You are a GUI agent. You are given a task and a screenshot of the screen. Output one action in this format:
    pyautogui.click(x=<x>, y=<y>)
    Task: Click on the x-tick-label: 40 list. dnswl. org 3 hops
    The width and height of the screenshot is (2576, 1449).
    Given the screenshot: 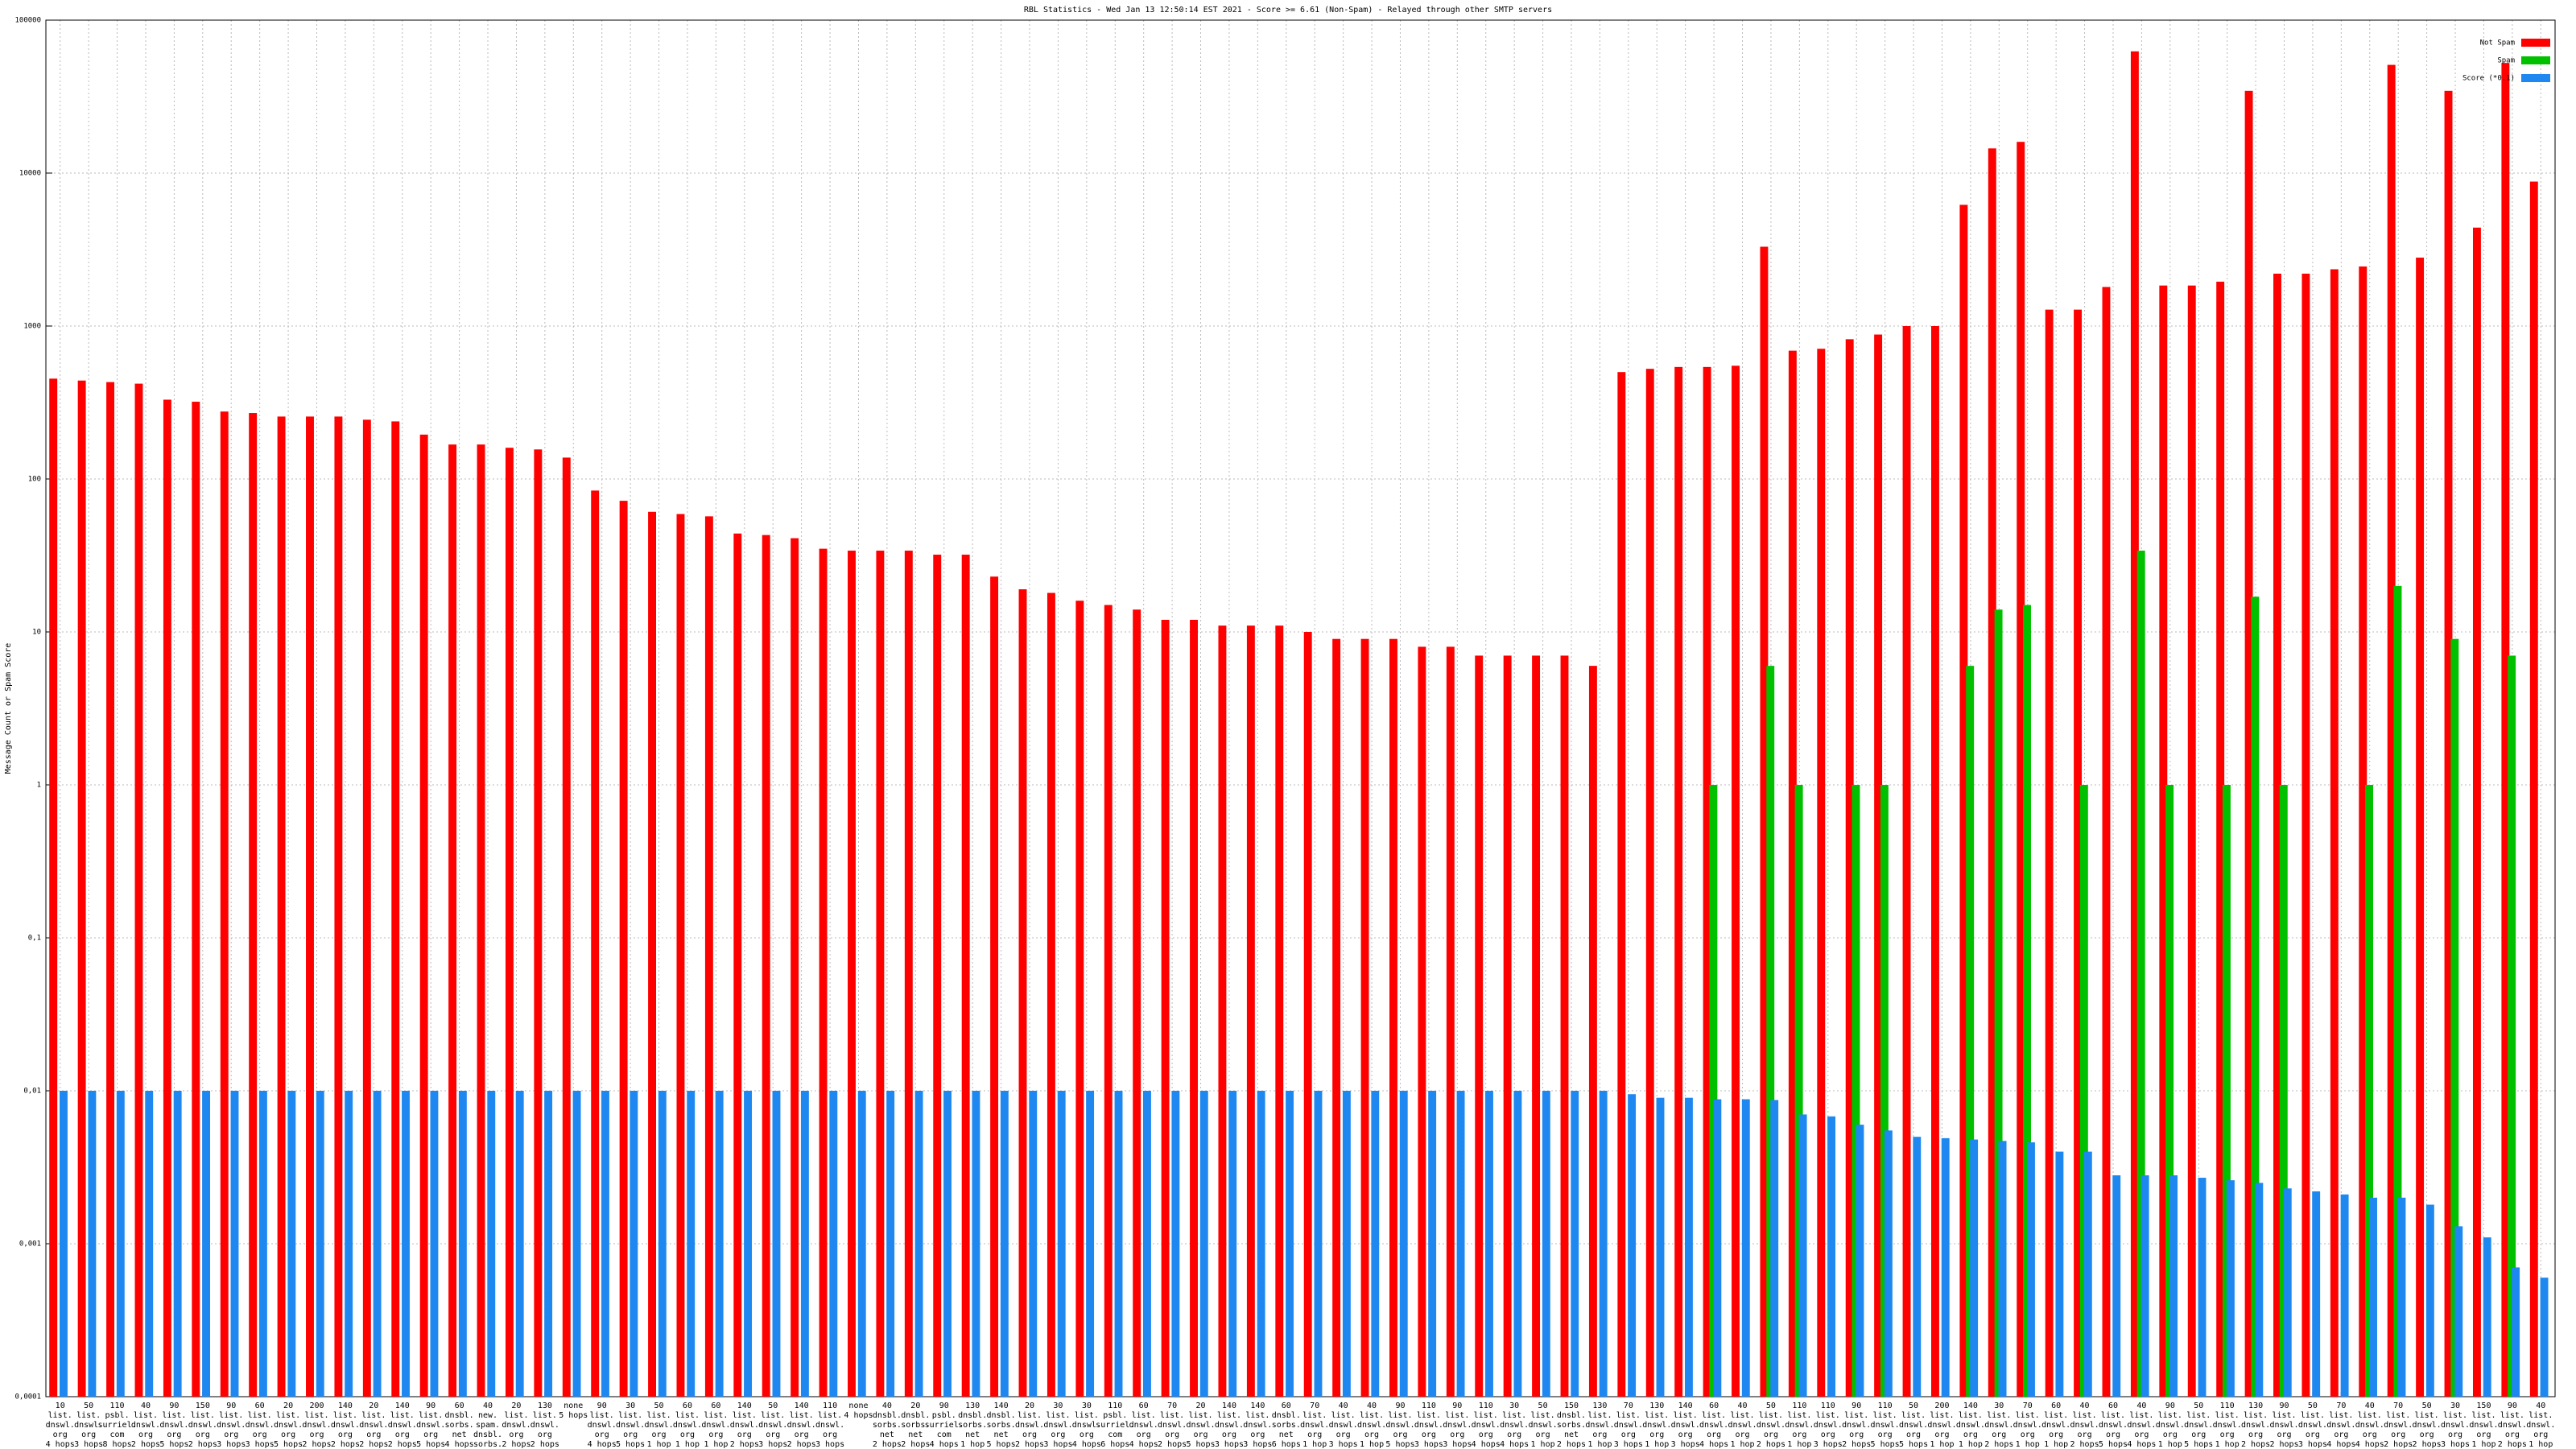 What is the action you would take?
    pyautogui.click(x=1343, y=1425)
    